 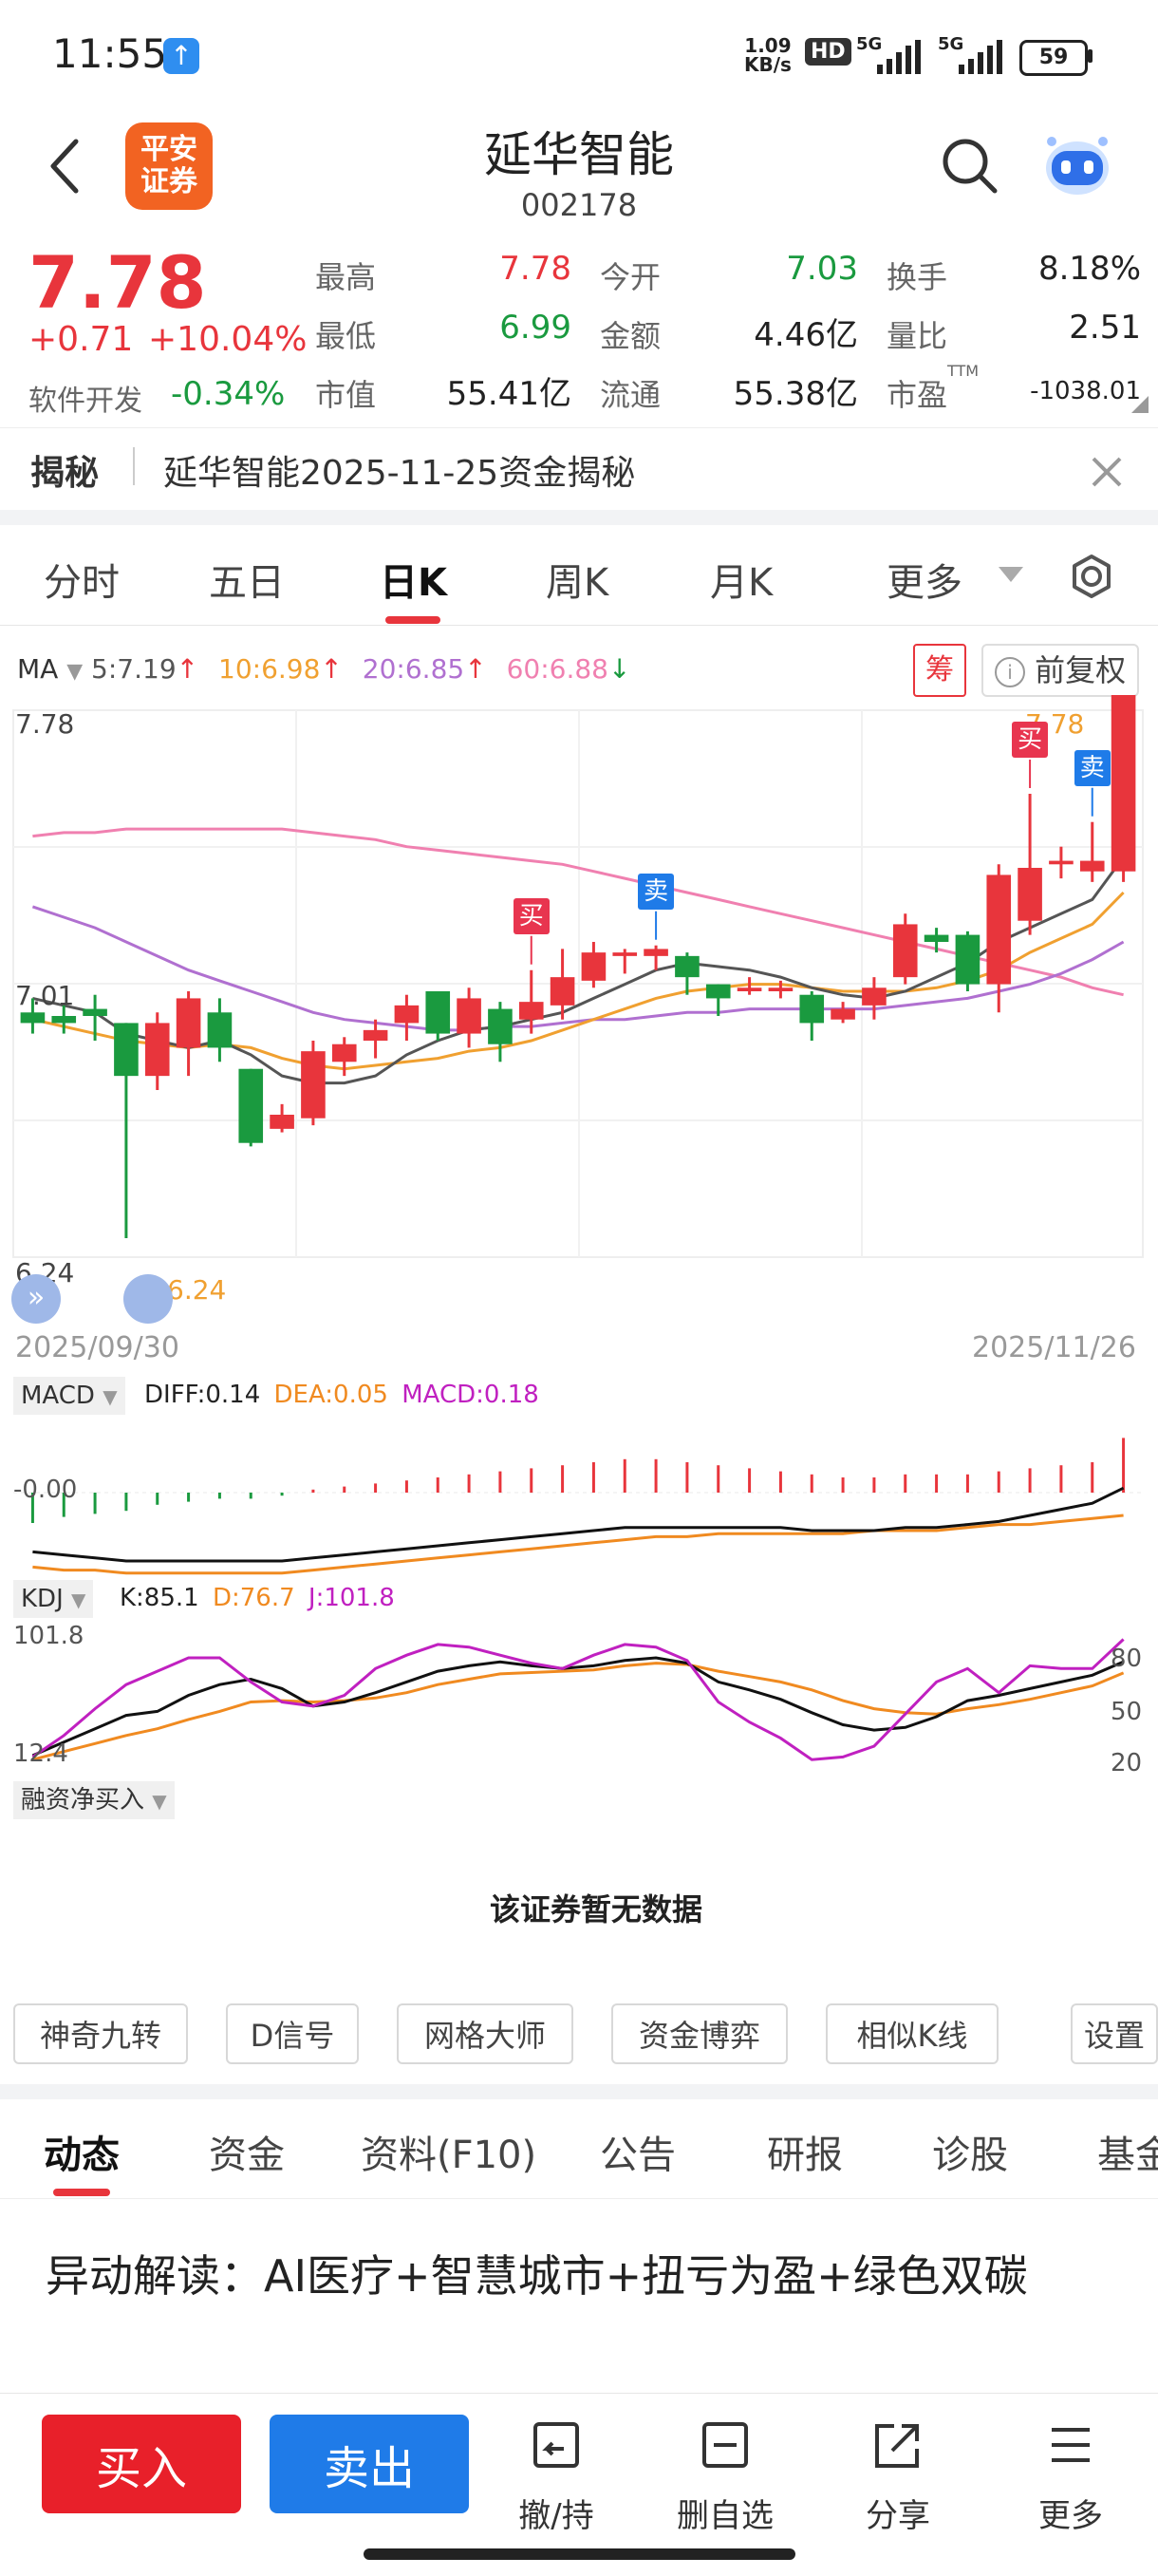 I want to click on back-icon, so click(x=65, y=166).